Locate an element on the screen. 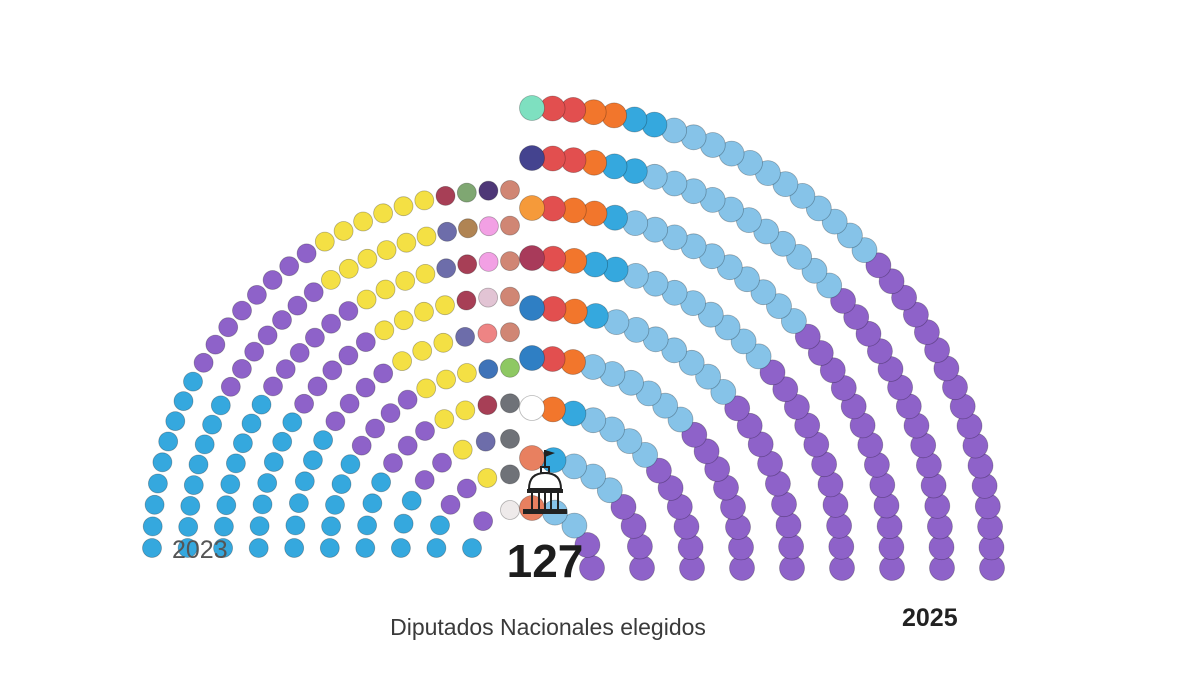 This screenshot has width=1200, height=675. chart-caption: Diputados Nacionales elegidos is located at coordinates (548, 627).